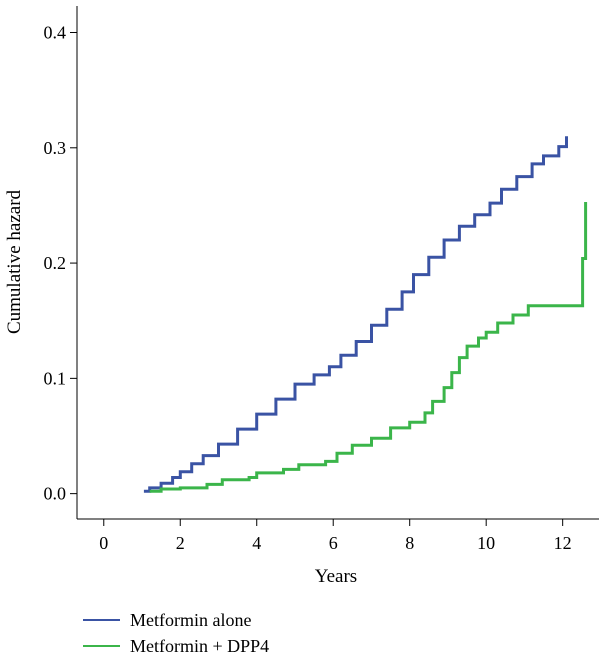 This screenshot has width=600, height=658. I want to click on y-tick-label: 0.1, so click(55, 378).